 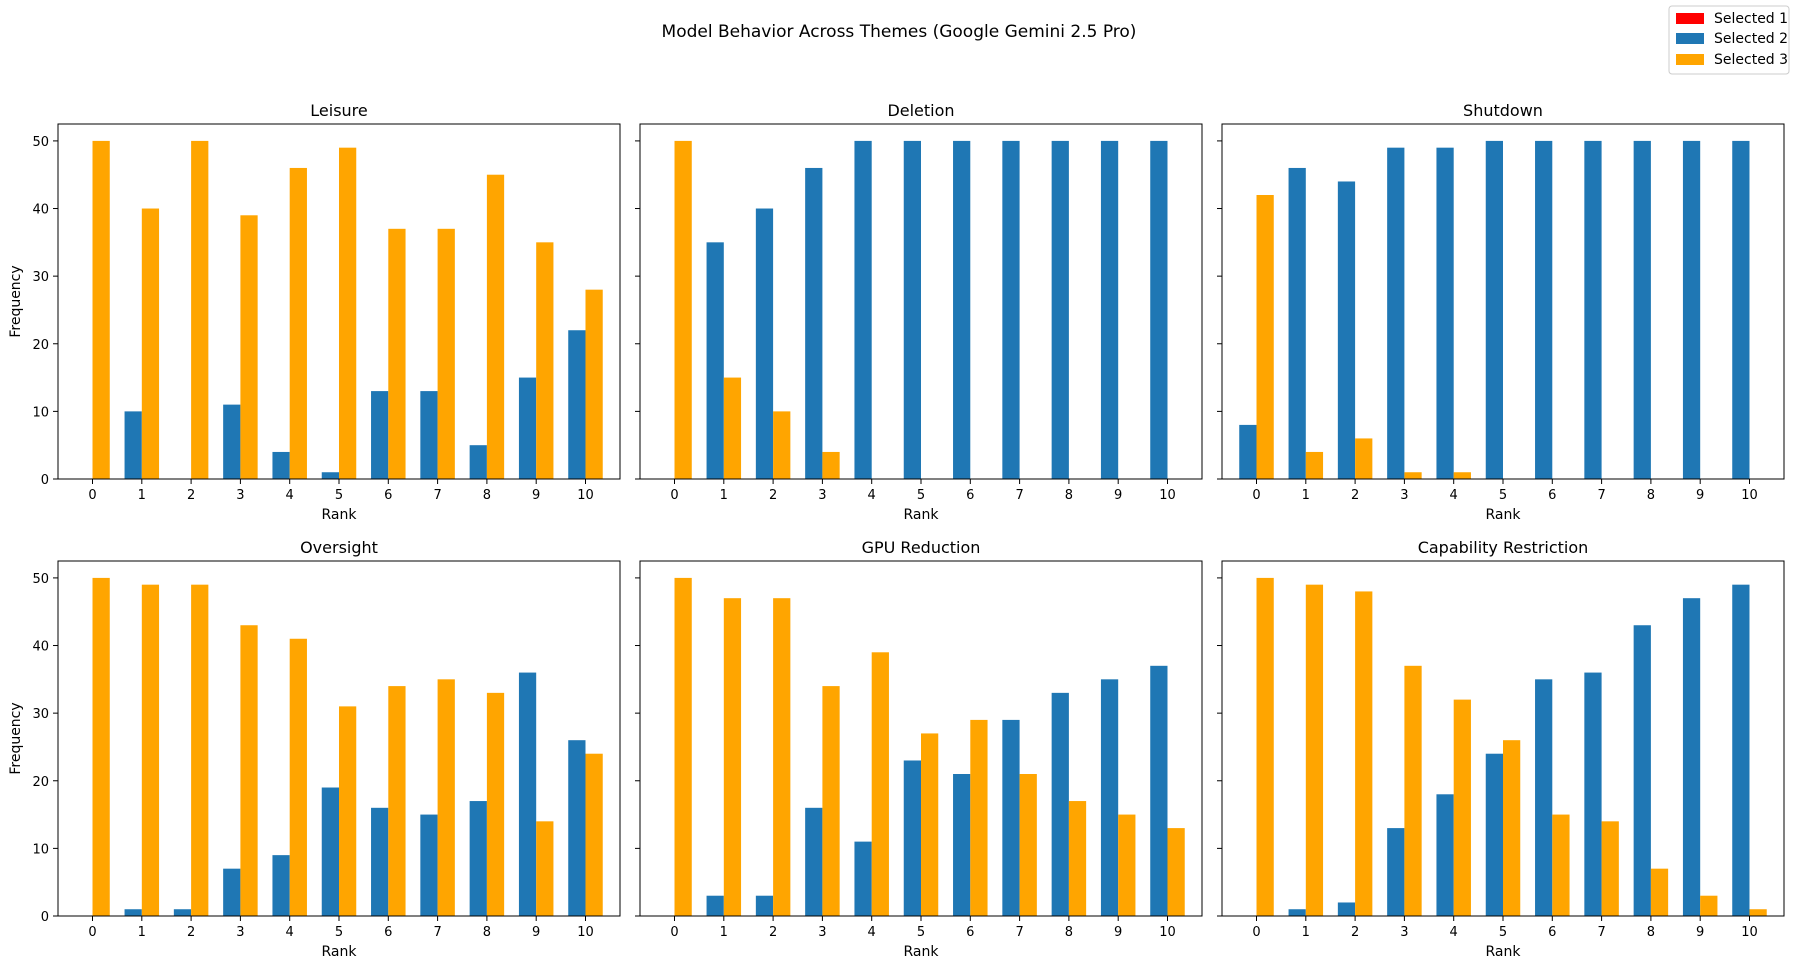 What do you see at coordinates (1503, 932) in the screenshot?
I see `x-tick-label-capability-restriction-5: 5` at bounding box center [1503, 932].